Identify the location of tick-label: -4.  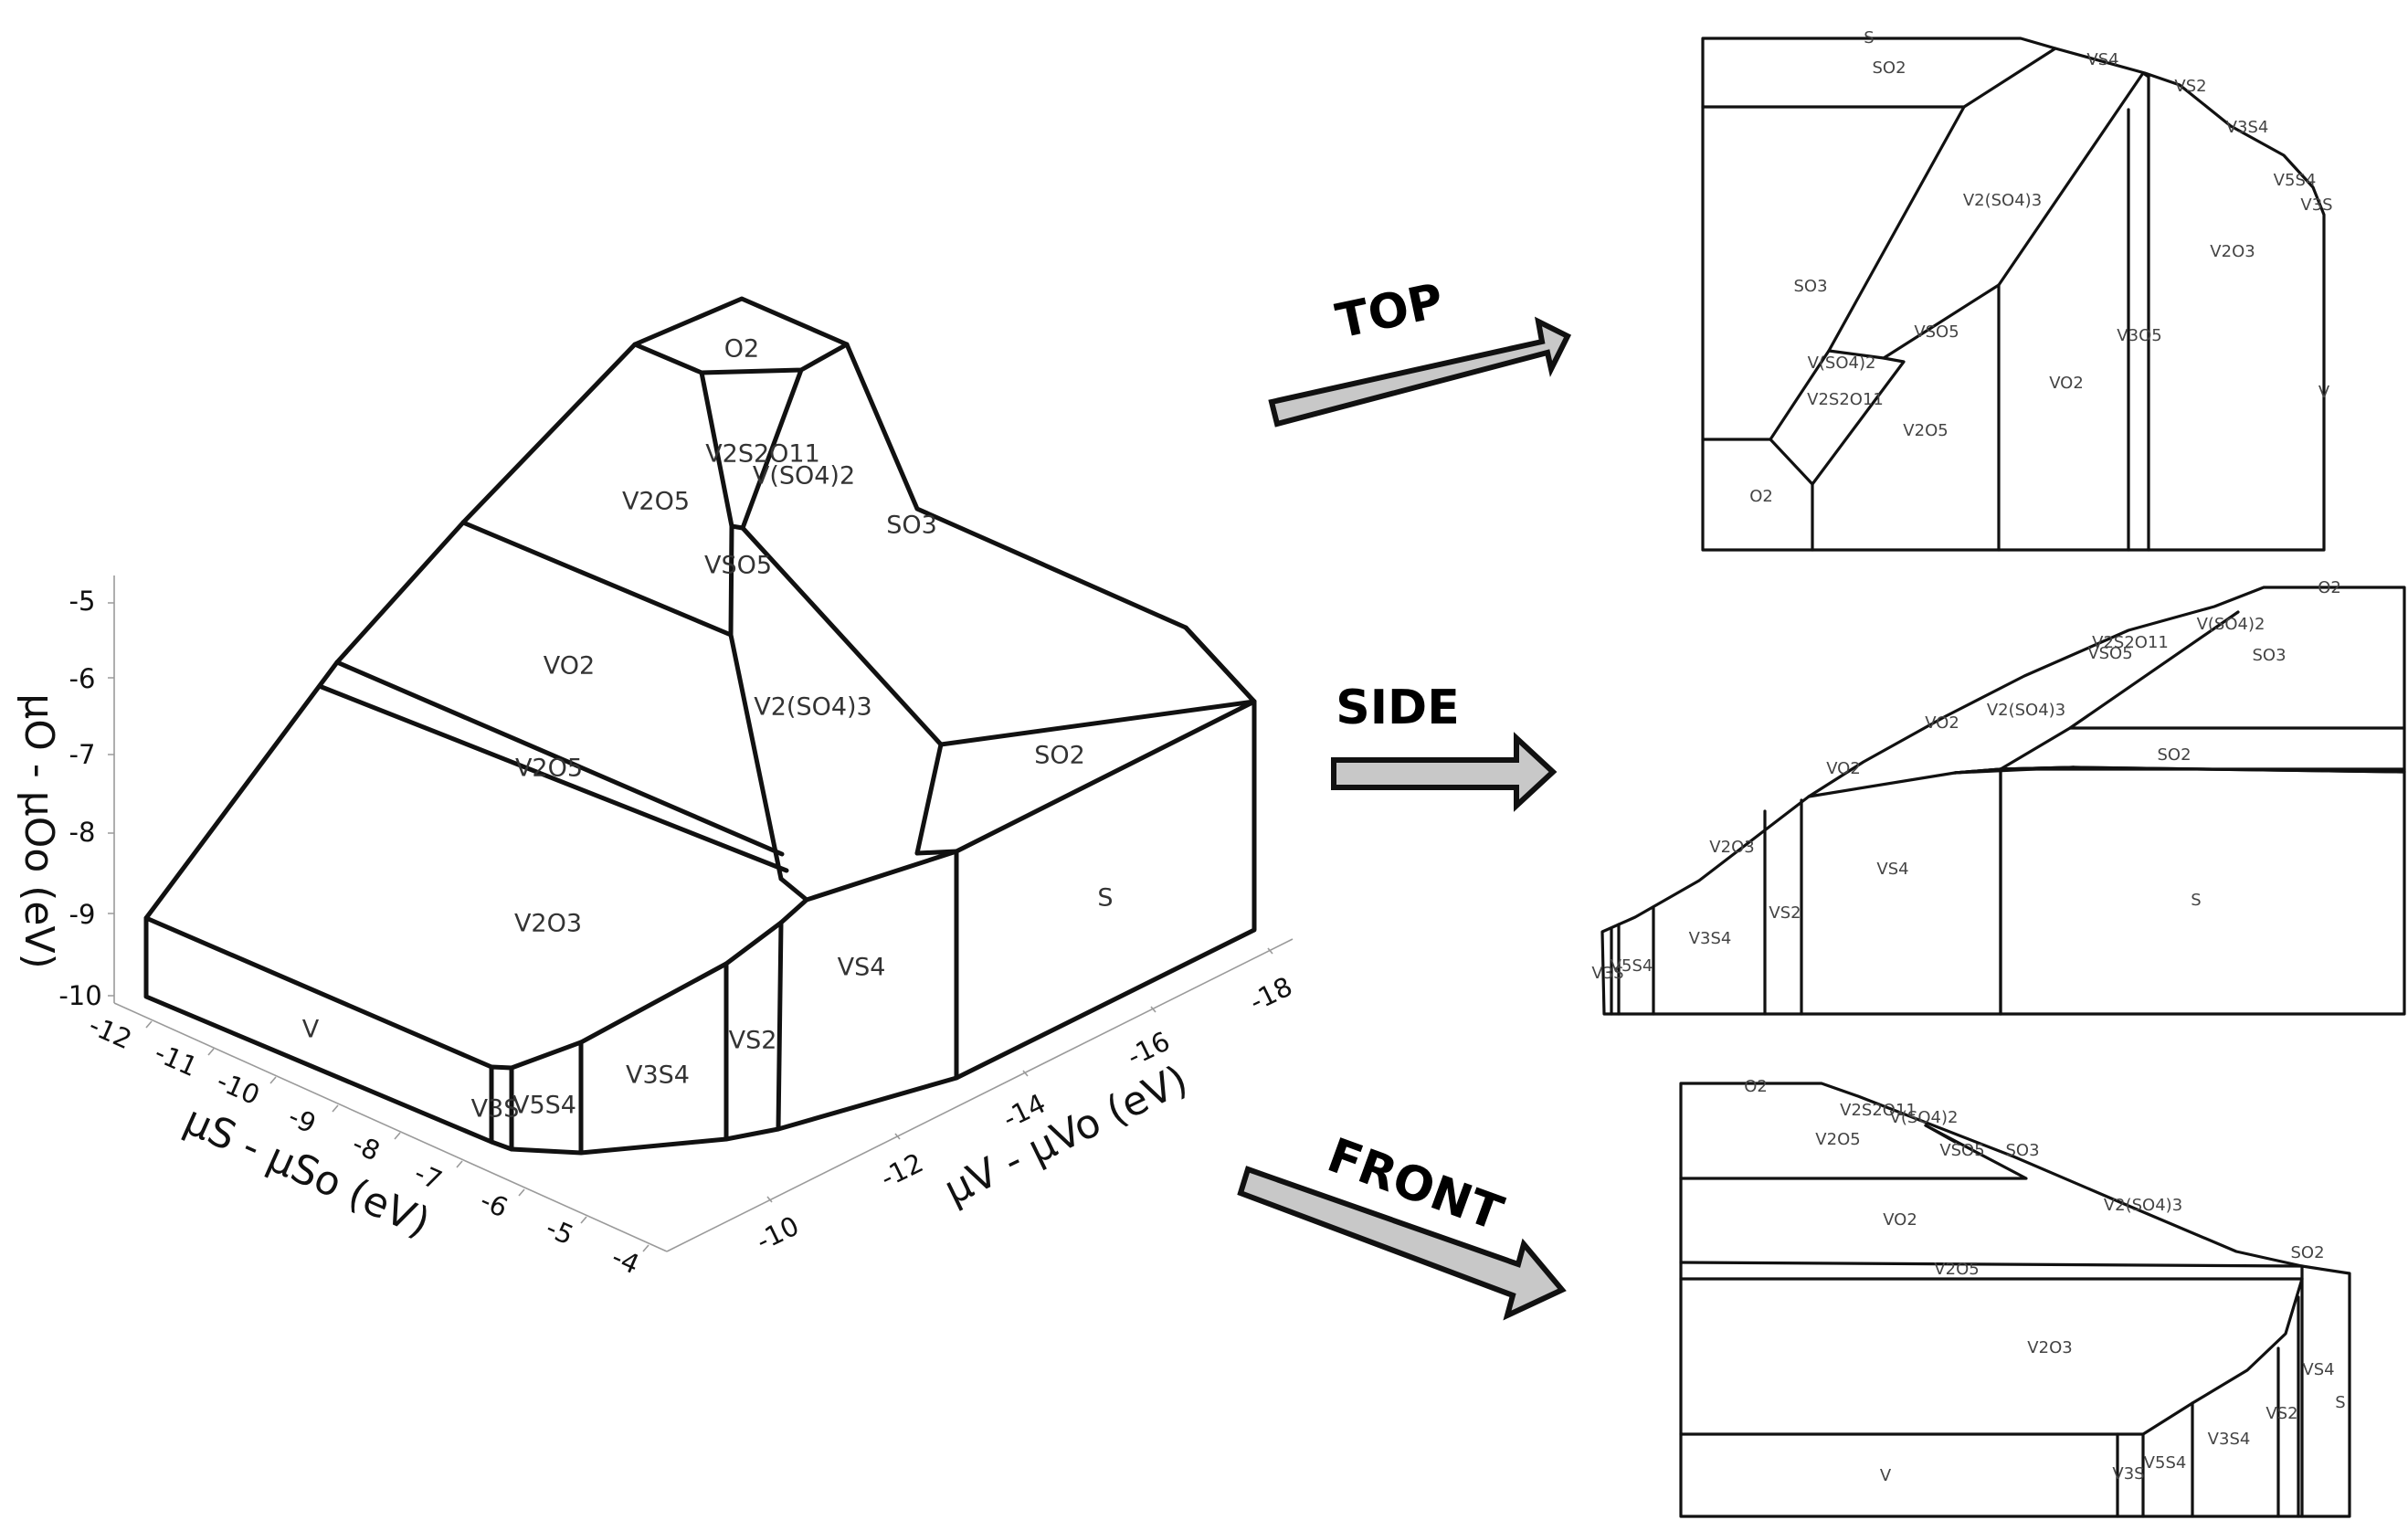
(625, 1261).